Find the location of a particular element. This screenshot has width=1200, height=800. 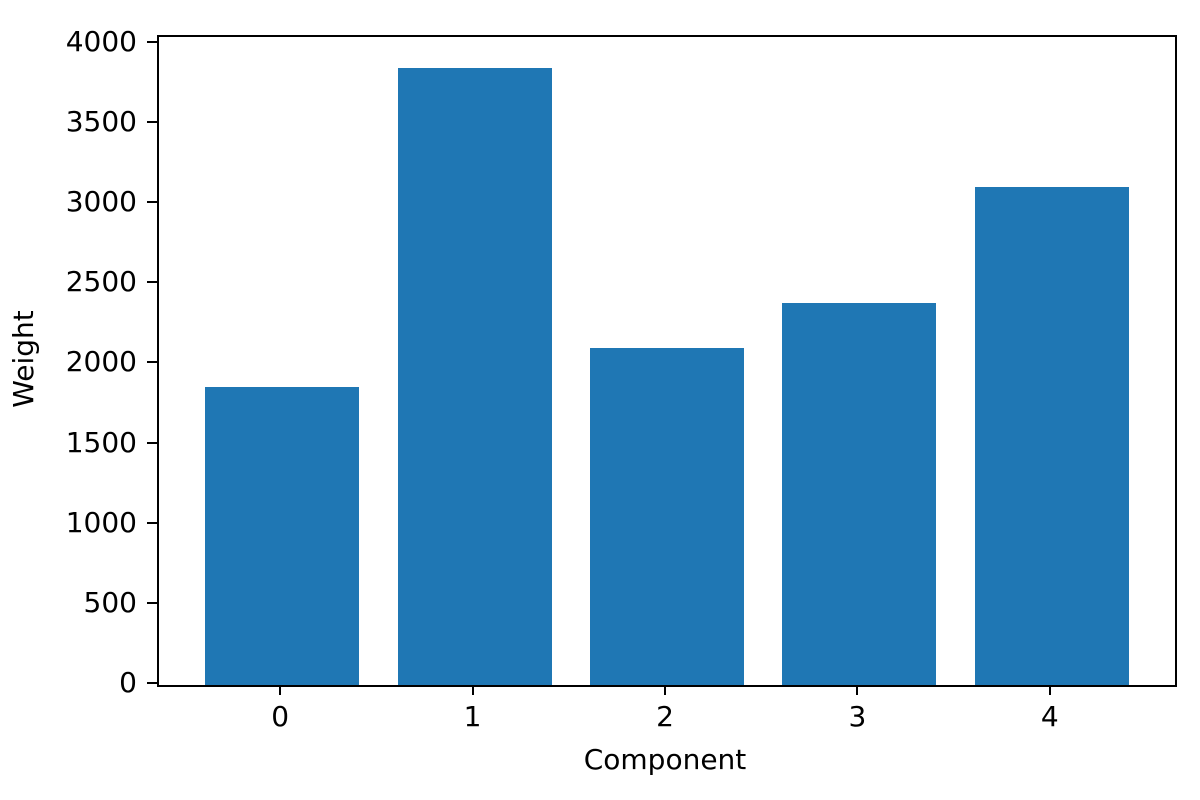

y-tick-label-4000: 4000 is located at coordinates (101, 41).